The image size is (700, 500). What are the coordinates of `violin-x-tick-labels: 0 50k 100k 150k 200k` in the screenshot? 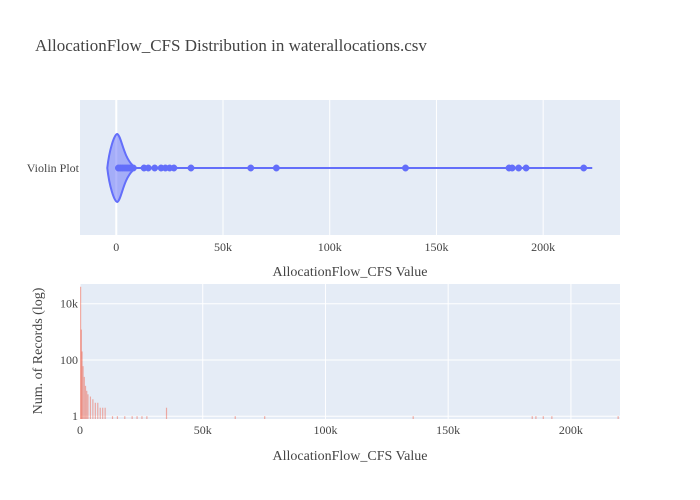 It's located at (334, 247).